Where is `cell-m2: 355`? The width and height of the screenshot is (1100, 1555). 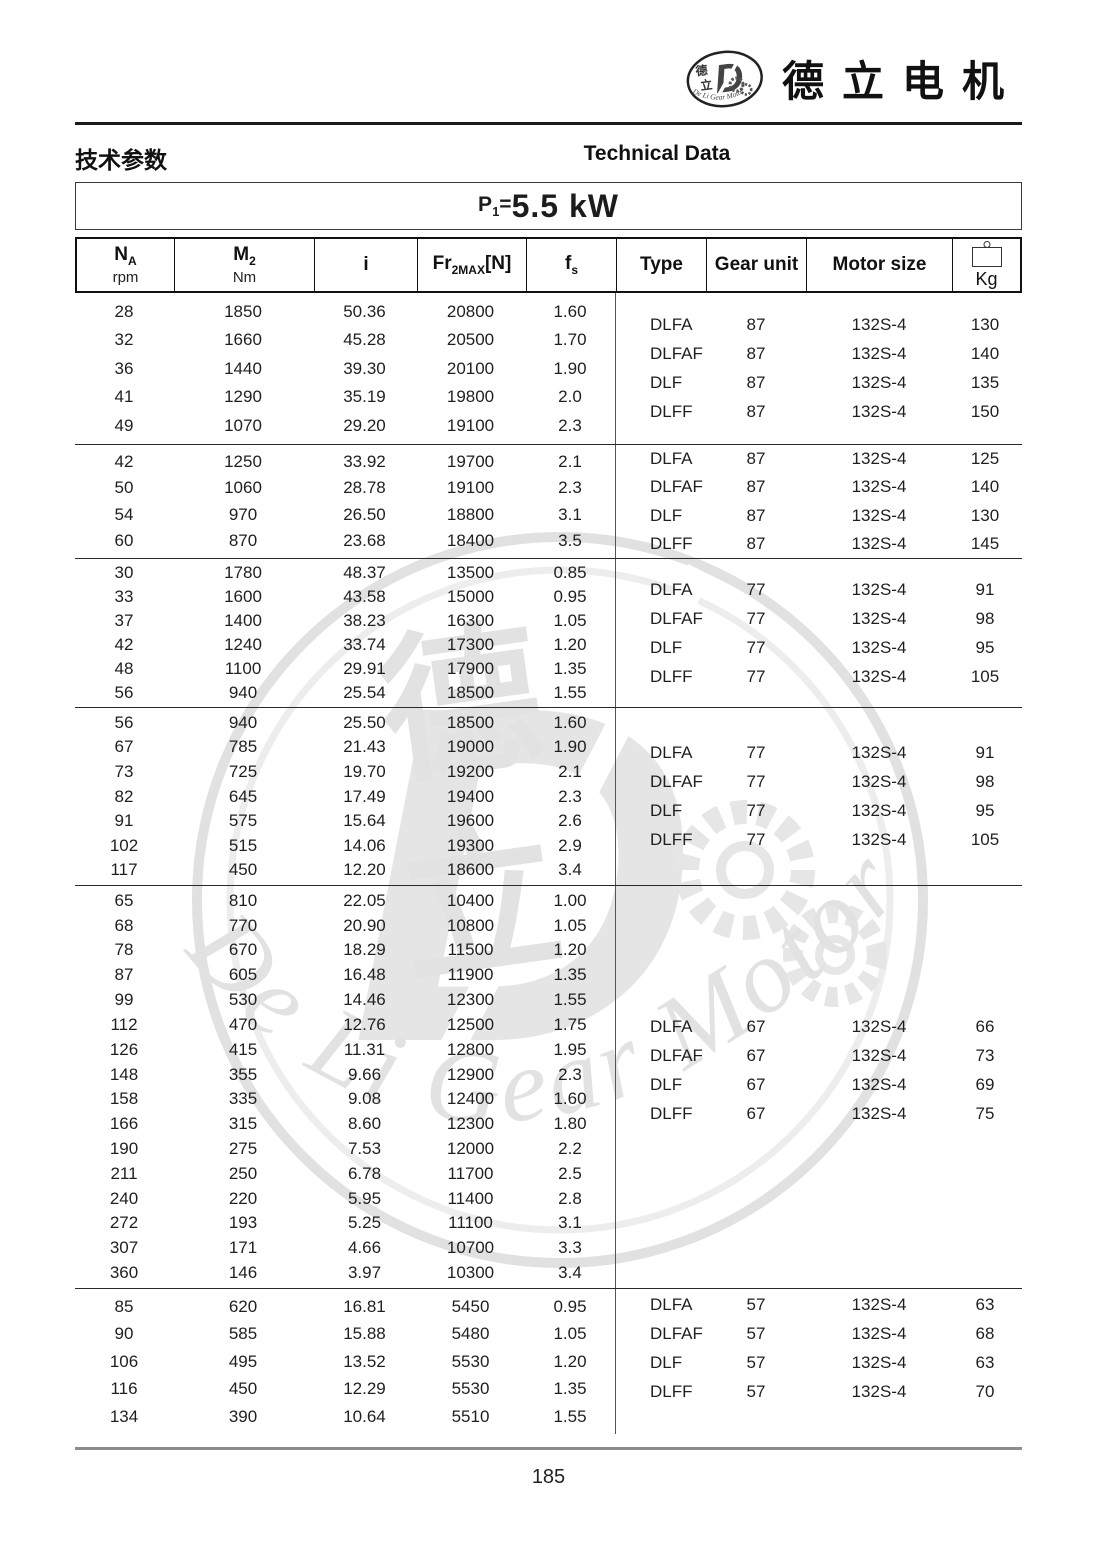 cell-m2: 355 is located at coordinates (243, 1074).